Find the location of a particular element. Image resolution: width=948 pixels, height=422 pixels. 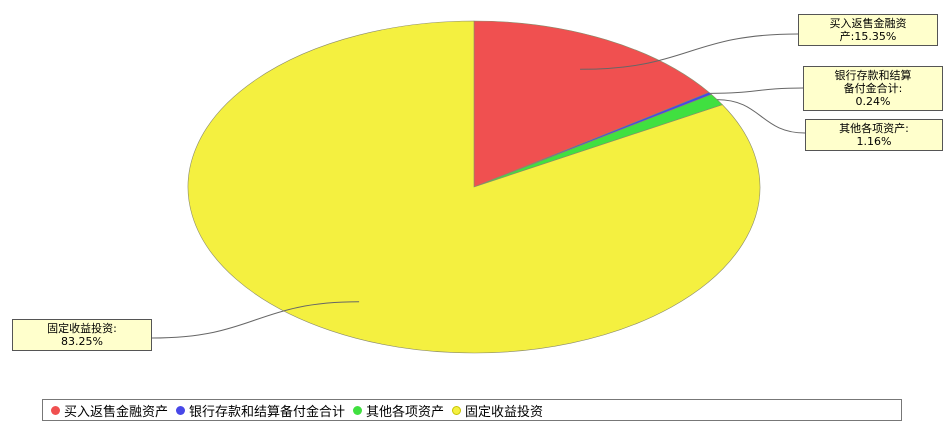

label-fixed-income: 固定收益投资: 83.25% is located at coordinates (82, 335).